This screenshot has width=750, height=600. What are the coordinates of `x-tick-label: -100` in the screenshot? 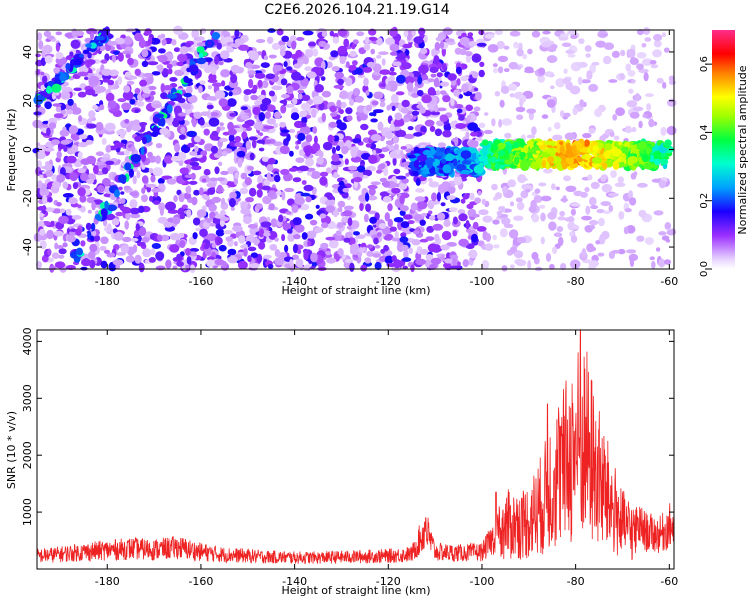 It's located at (481, 581).